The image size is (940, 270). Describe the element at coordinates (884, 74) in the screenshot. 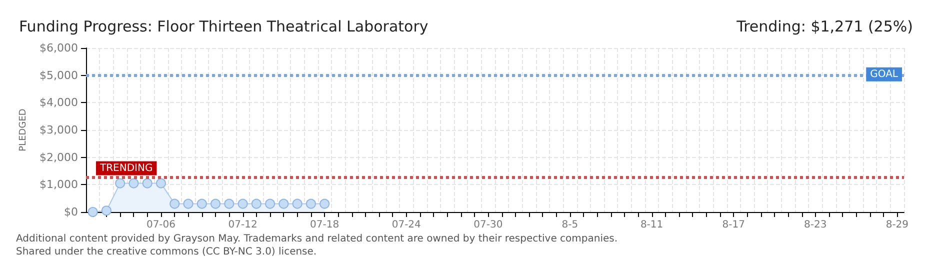

I see `ref-line-label: GOAL` at that location.